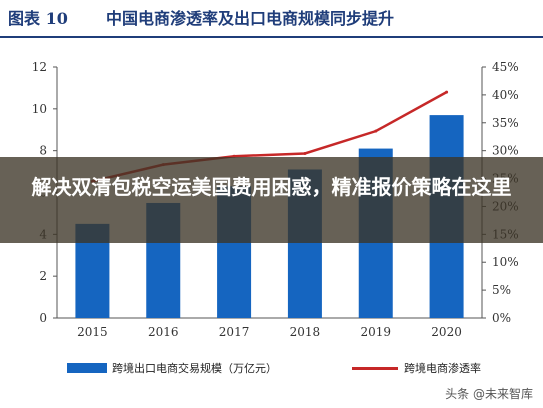 This screenshot has height=408, width=543. I want to click on y-left-tick-label: 8, so click(43, 151).